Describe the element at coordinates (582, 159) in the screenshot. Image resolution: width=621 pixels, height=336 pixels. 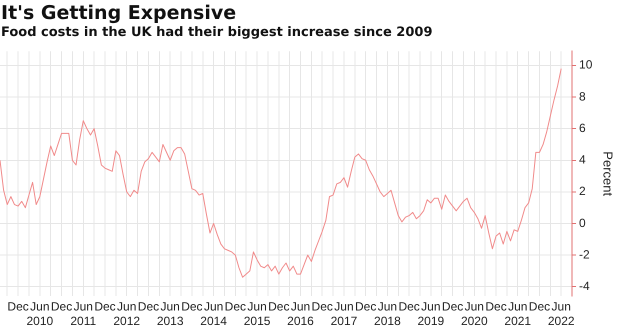
I see `y-tick-label: 4` at that location.